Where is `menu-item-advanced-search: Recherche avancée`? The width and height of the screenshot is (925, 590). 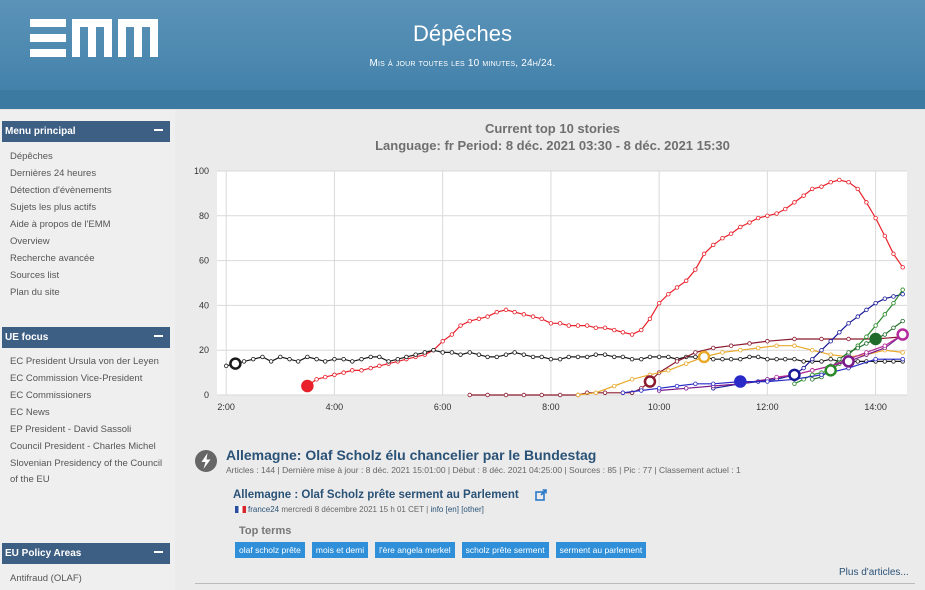
menu-item-advanced-search: Recherche avancée is located at coordinates (52, 258).